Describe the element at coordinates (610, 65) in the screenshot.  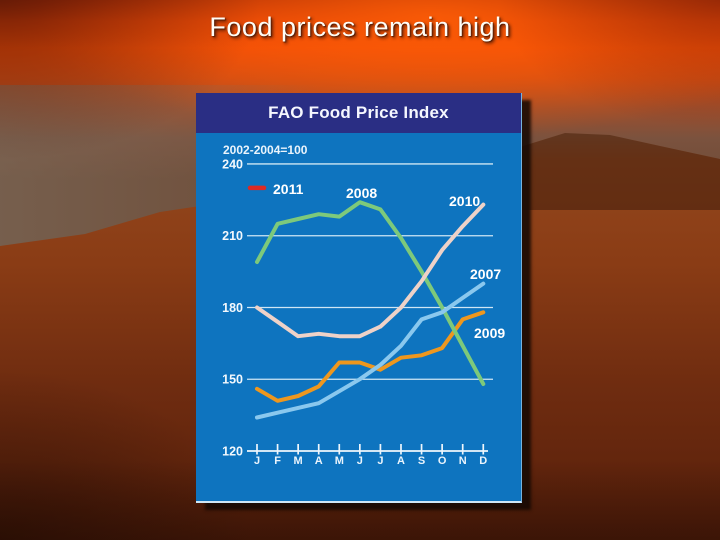
I see `corner-shade-top-right` at that location.